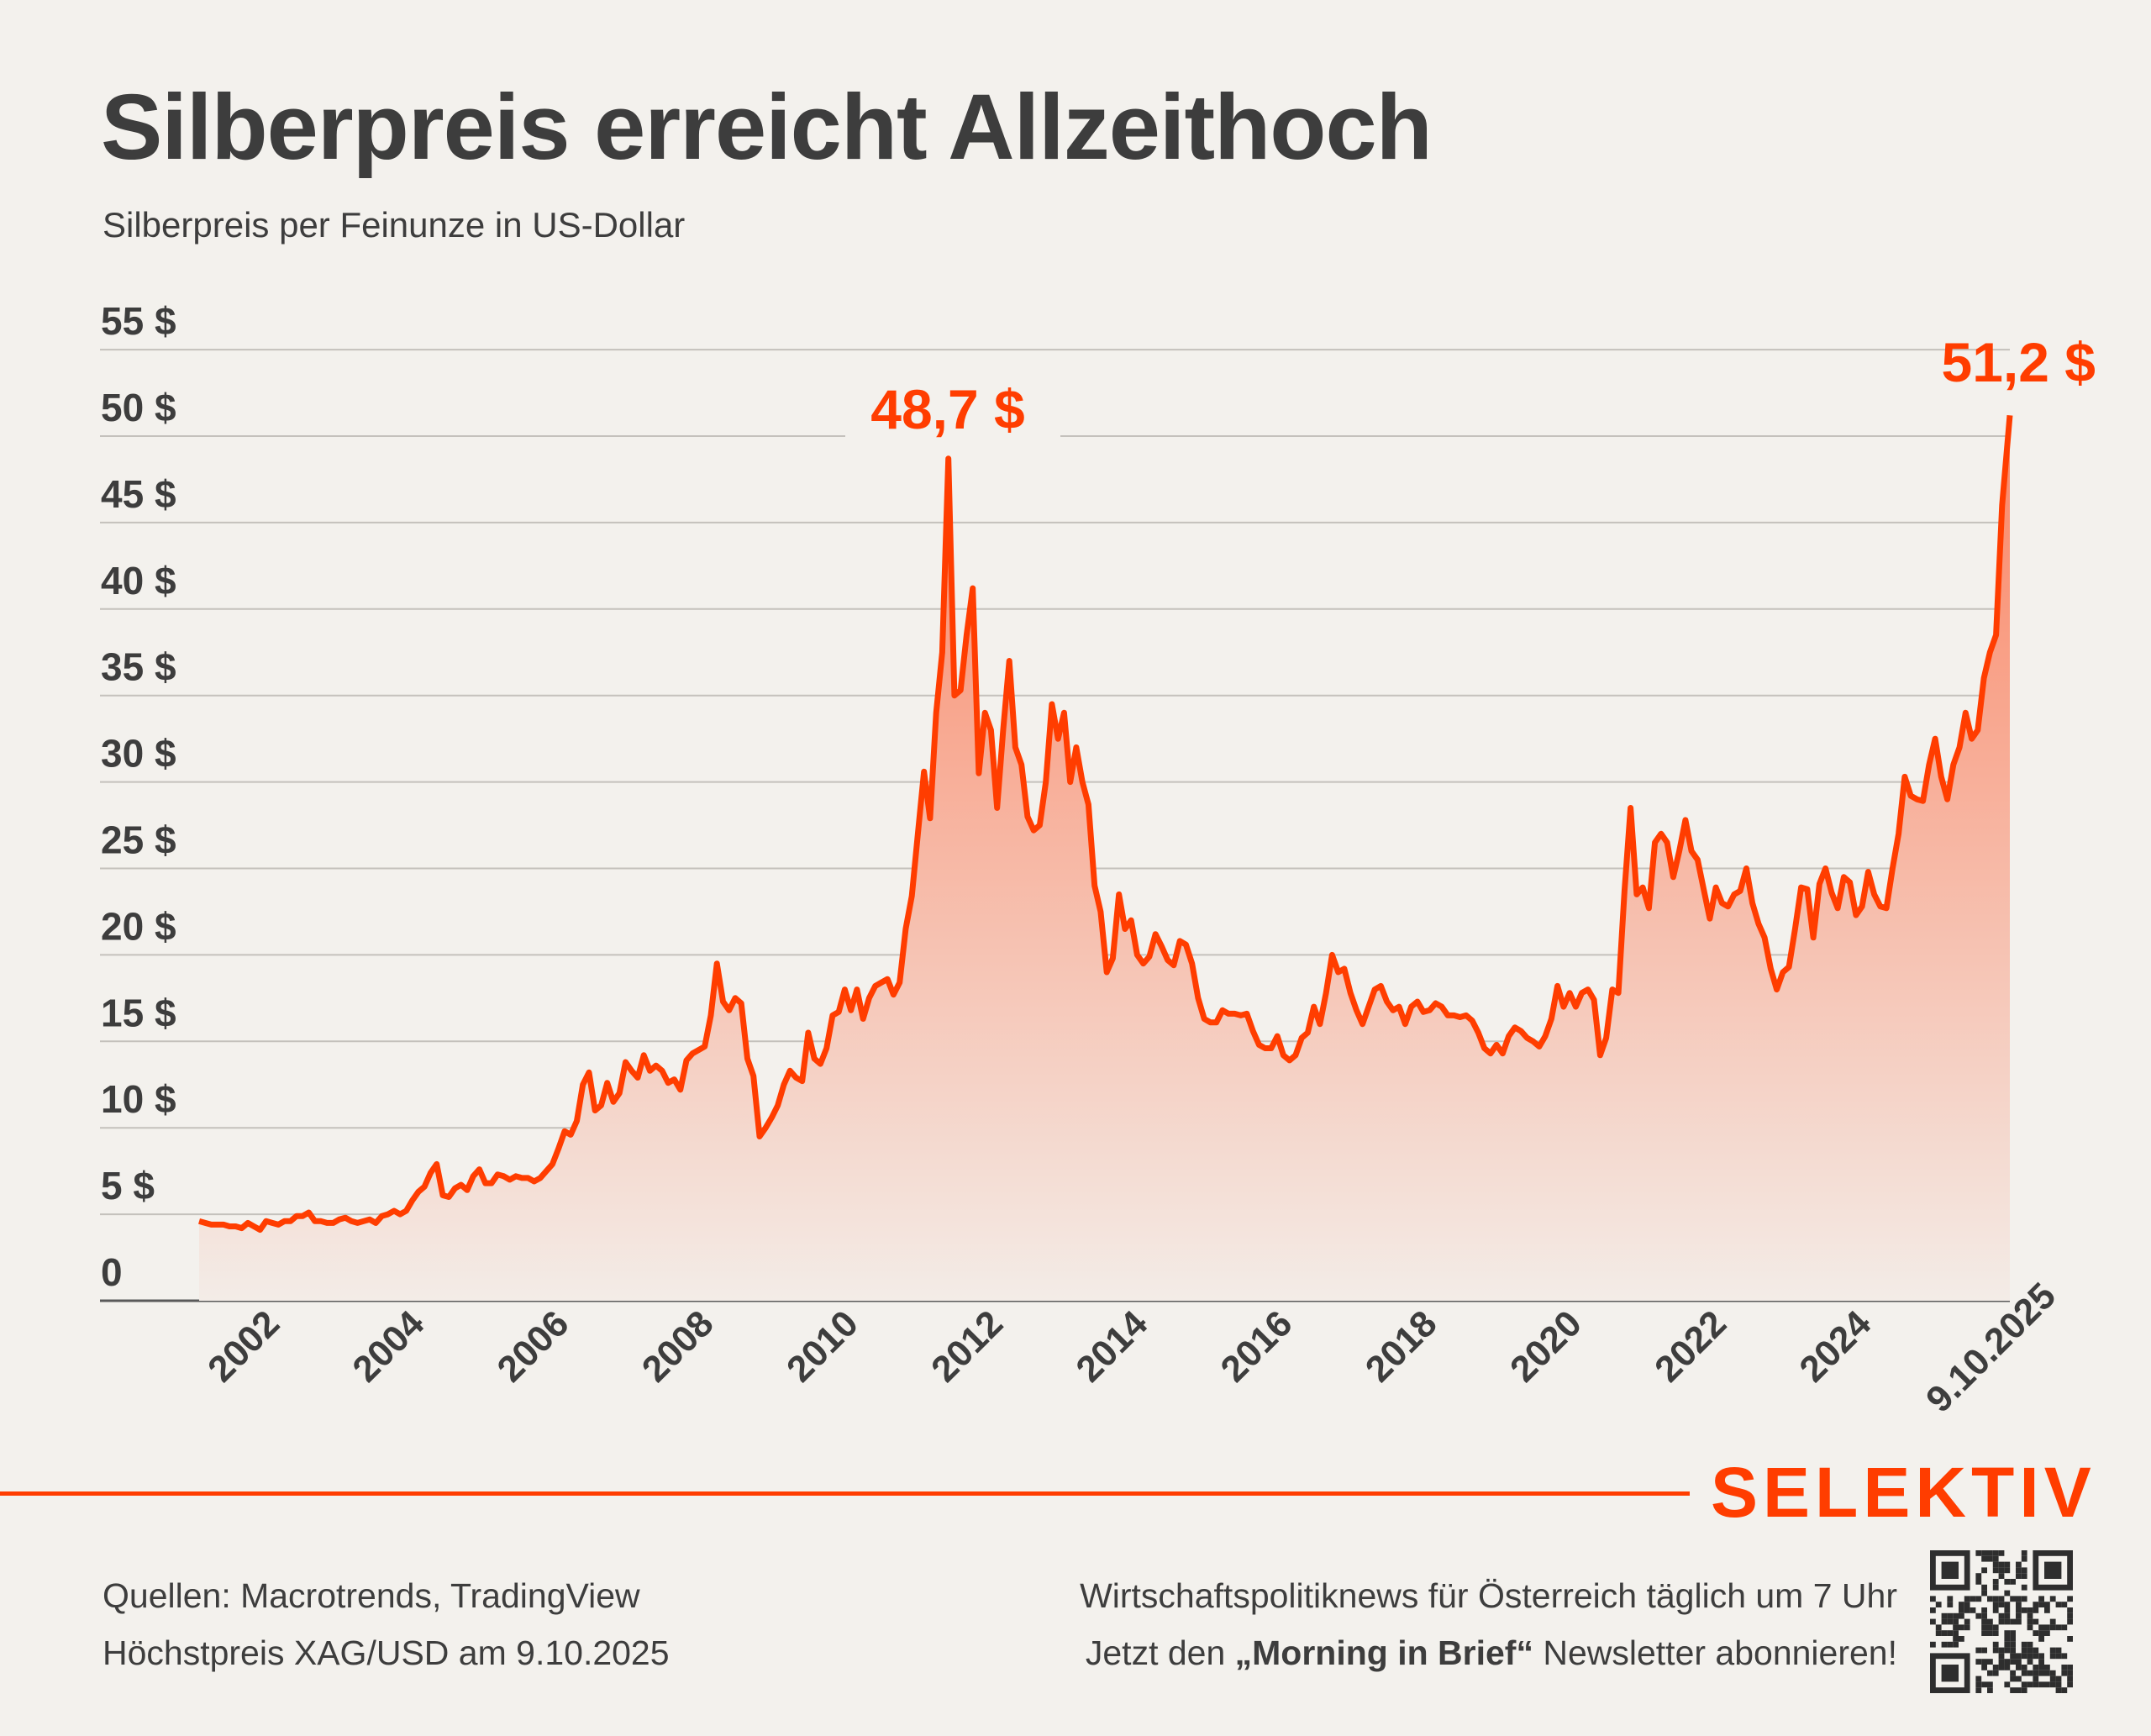 The width and height of the screenshot is (2151, 1736). Describe the element at coordinates (1257, 1346) in the screenshot. I see `x-tick-label: 2016` at that location.